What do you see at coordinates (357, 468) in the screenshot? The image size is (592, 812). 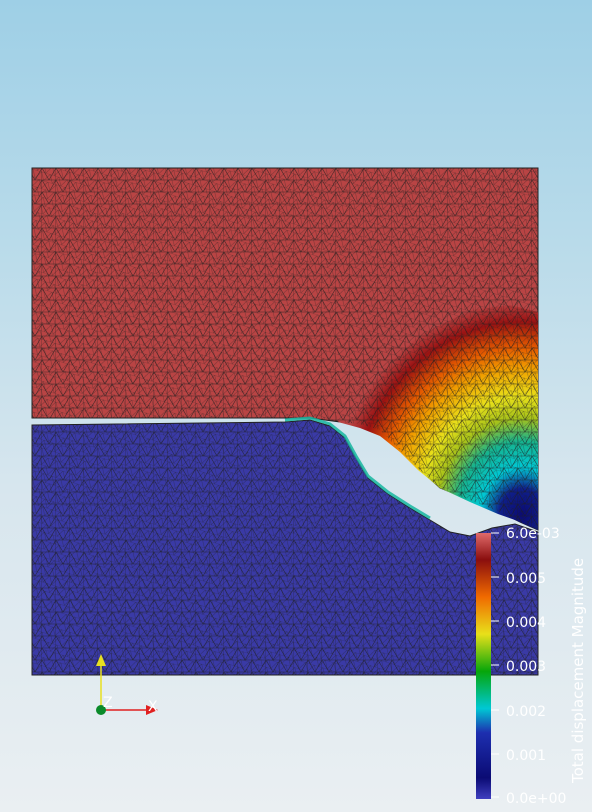 I see `crack-path` at bounding box center [357, 468].